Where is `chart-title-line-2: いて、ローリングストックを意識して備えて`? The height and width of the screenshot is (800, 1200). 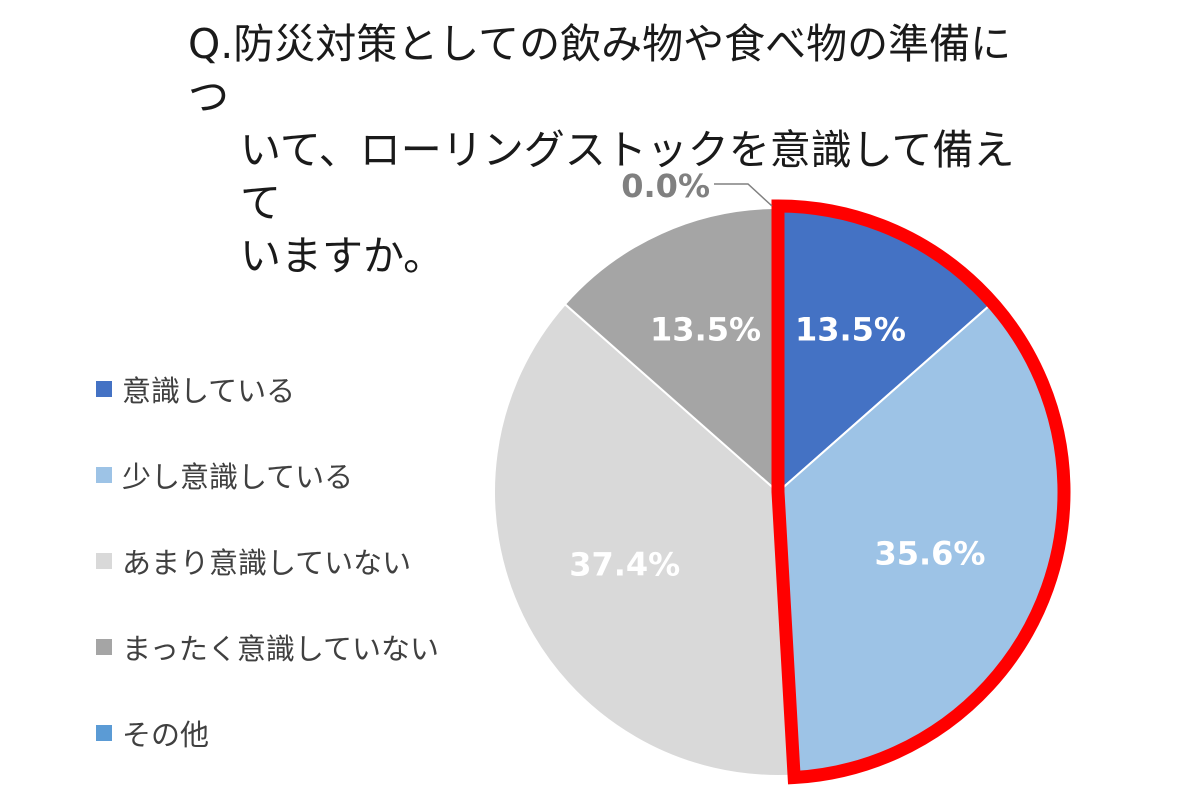
chart-title-line-2: いて、ローリングストックを意識して備えて is located at coordinates (627, 176).